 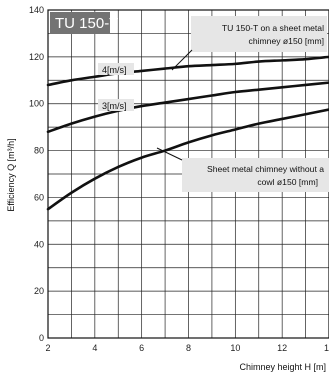 What do you see at coordinates (39, 291) in the screenshot?
I see `y-tick-label: 20` at bounding box center [39, 291].